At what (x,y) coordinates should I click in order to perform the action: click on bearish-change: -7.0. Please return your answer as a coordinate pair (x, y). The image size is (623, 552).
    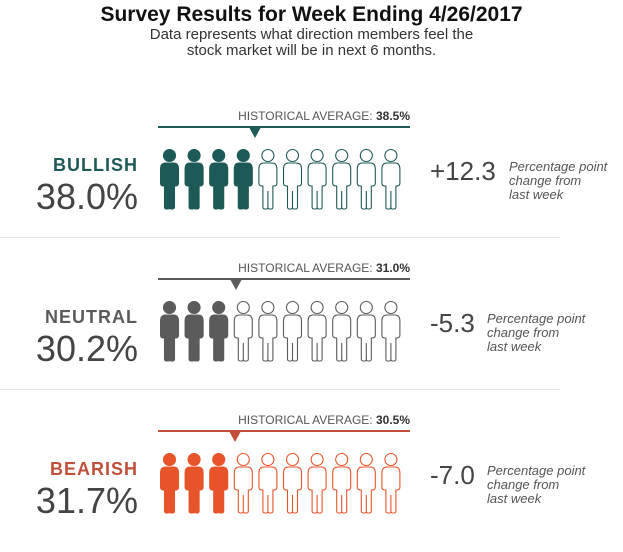
    Looking at the image, I should click on (452, 475).